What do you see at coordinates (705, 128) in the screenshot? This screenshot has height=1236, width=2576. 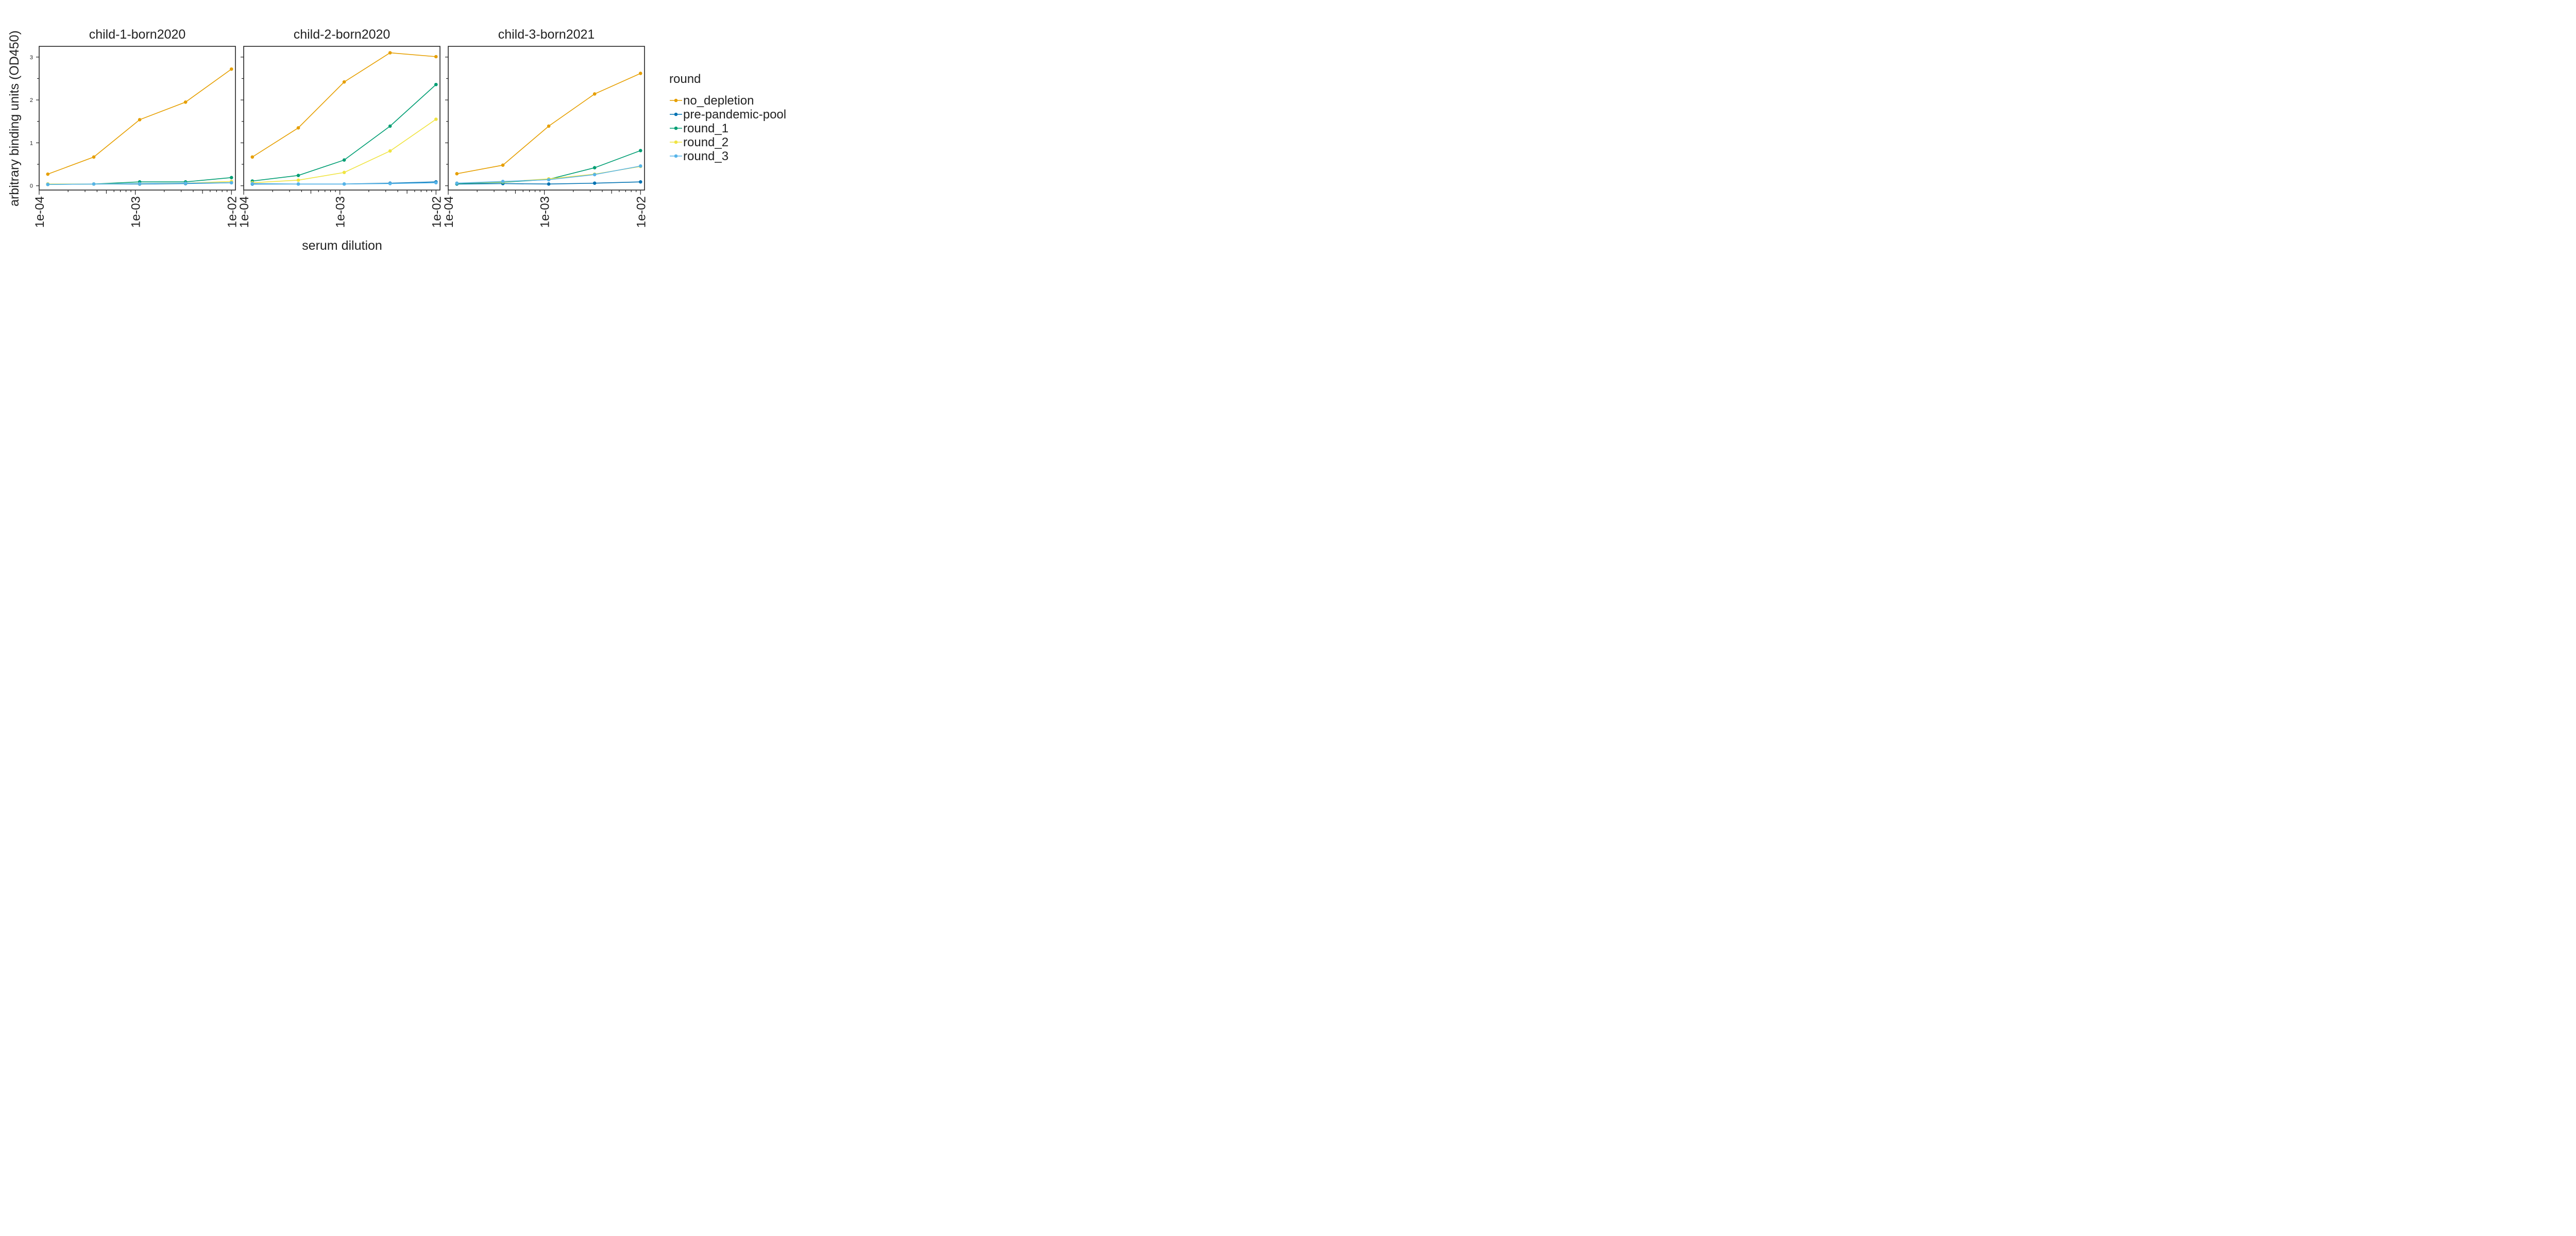 I see `legend-label: round_1` at bounding box center [705, 128].